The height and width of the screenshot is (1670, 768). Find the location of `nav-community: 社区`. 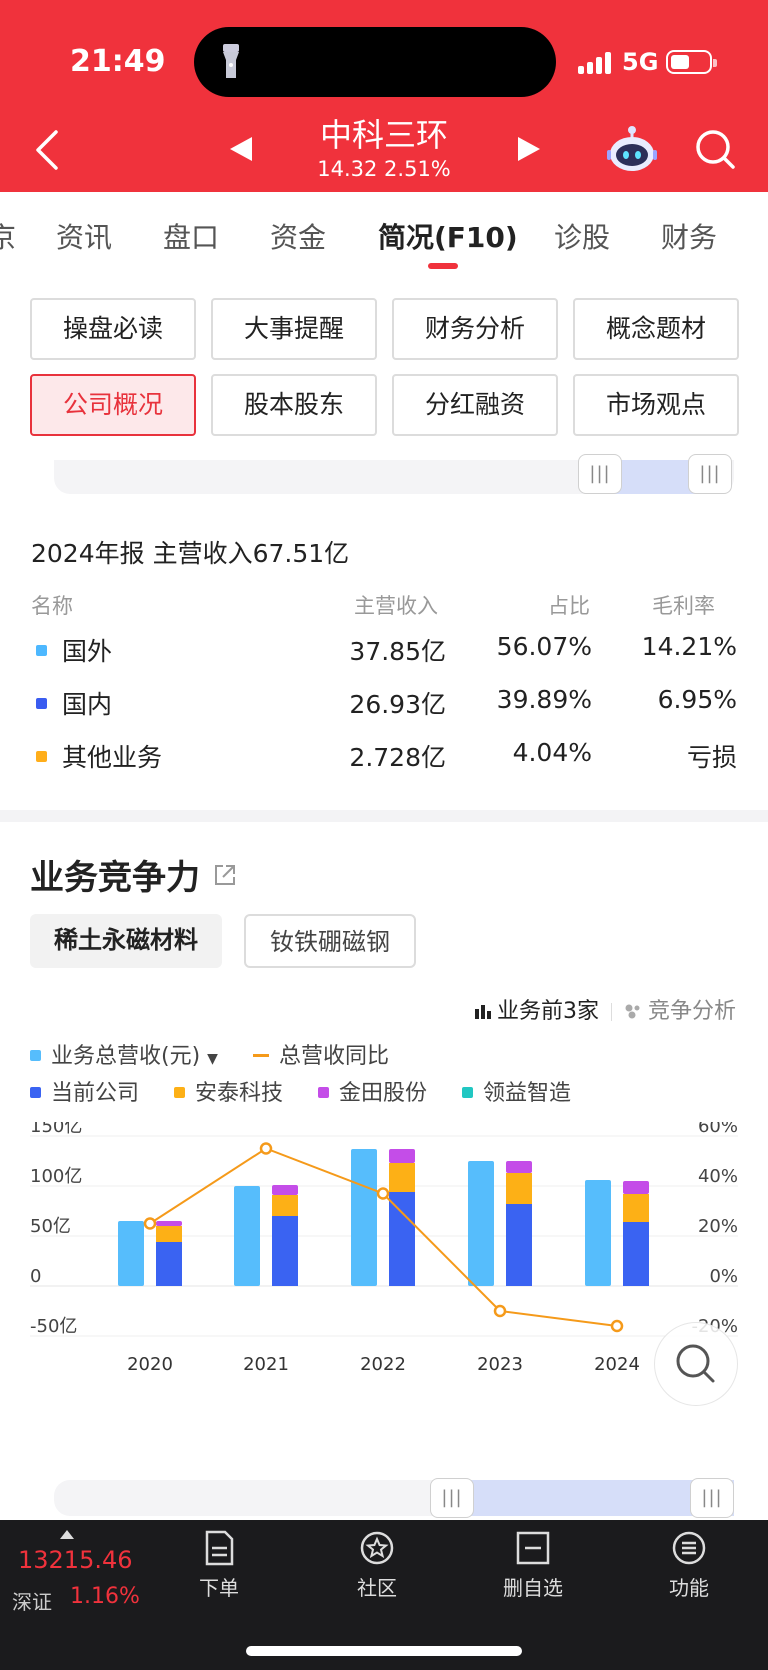

nav-community: 社区 is located at coordinates (377, 1565).